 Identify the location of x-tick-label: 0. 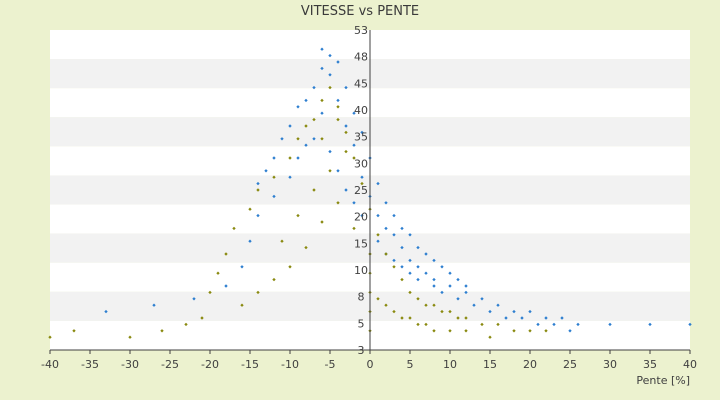
(370, 364).